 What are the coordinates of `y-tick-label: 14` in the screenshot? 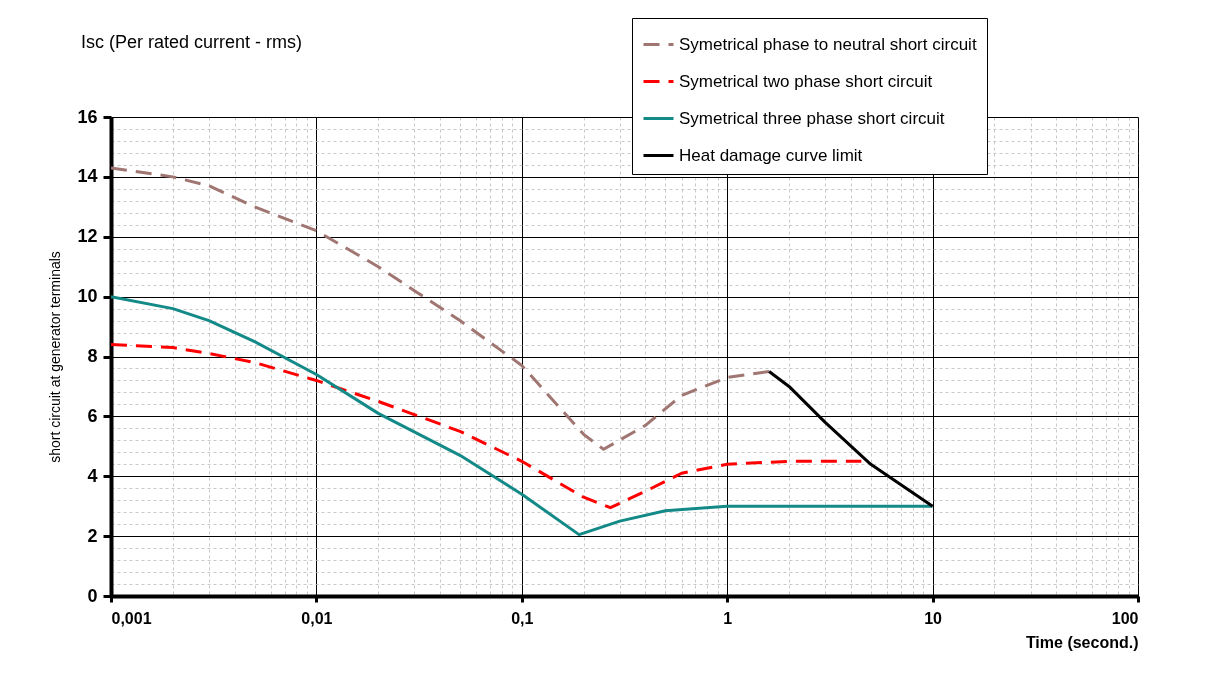 It's located at (87, 176).